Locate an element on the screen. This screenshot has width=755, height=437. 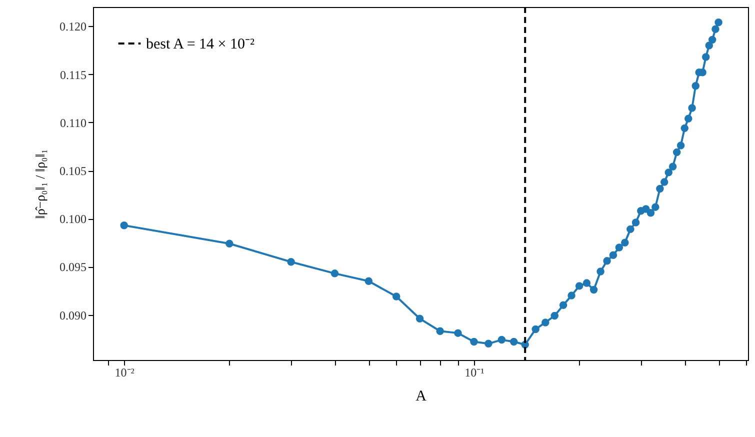
x-tick-label: 10⁻¹ is located at coordinates (474, 373).